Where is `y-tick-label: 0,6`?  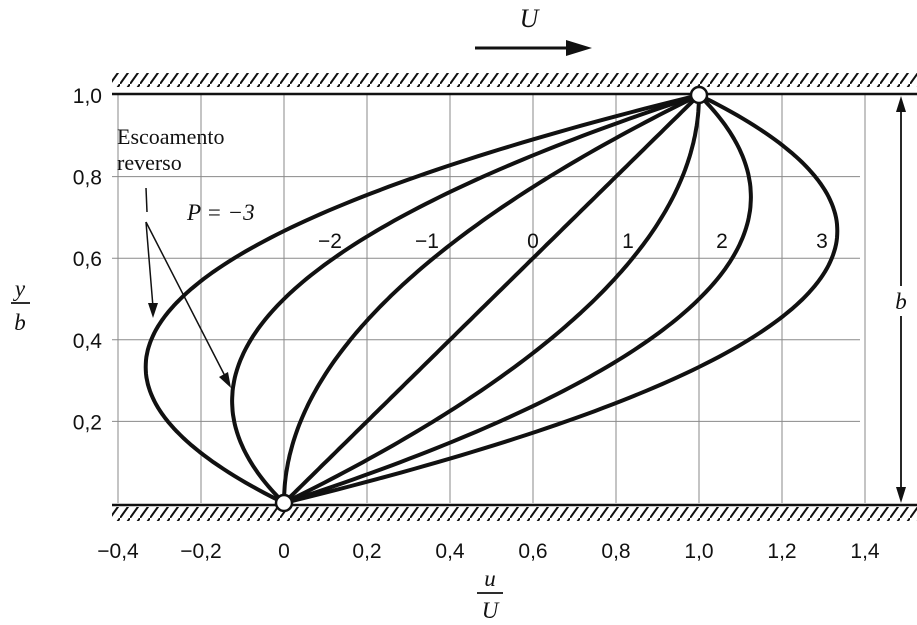 y-tick-label: 0,6 is located at coordinates (87, 259).